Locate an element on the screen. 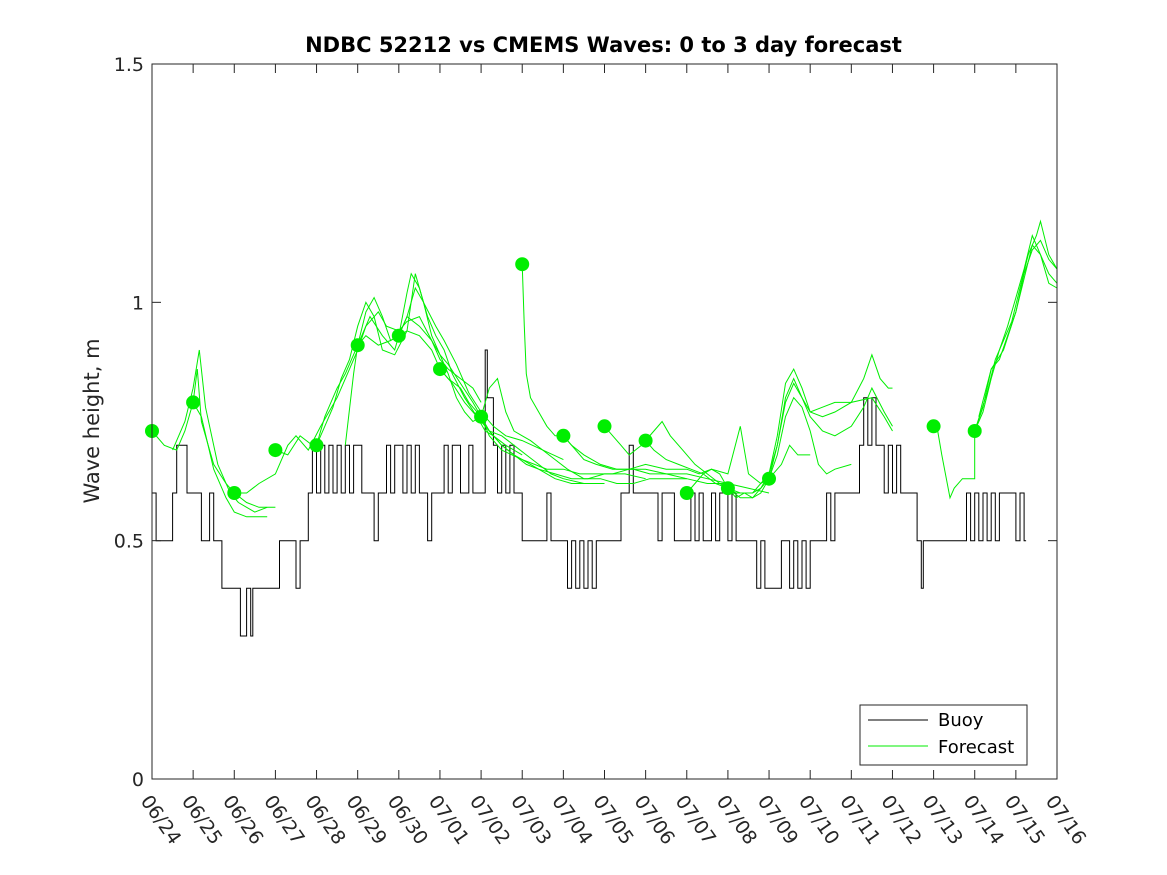 The height and width of the screenshot is (875, 1167). x-tick-label-13: 07/07 is located at coordinates (695, 819).